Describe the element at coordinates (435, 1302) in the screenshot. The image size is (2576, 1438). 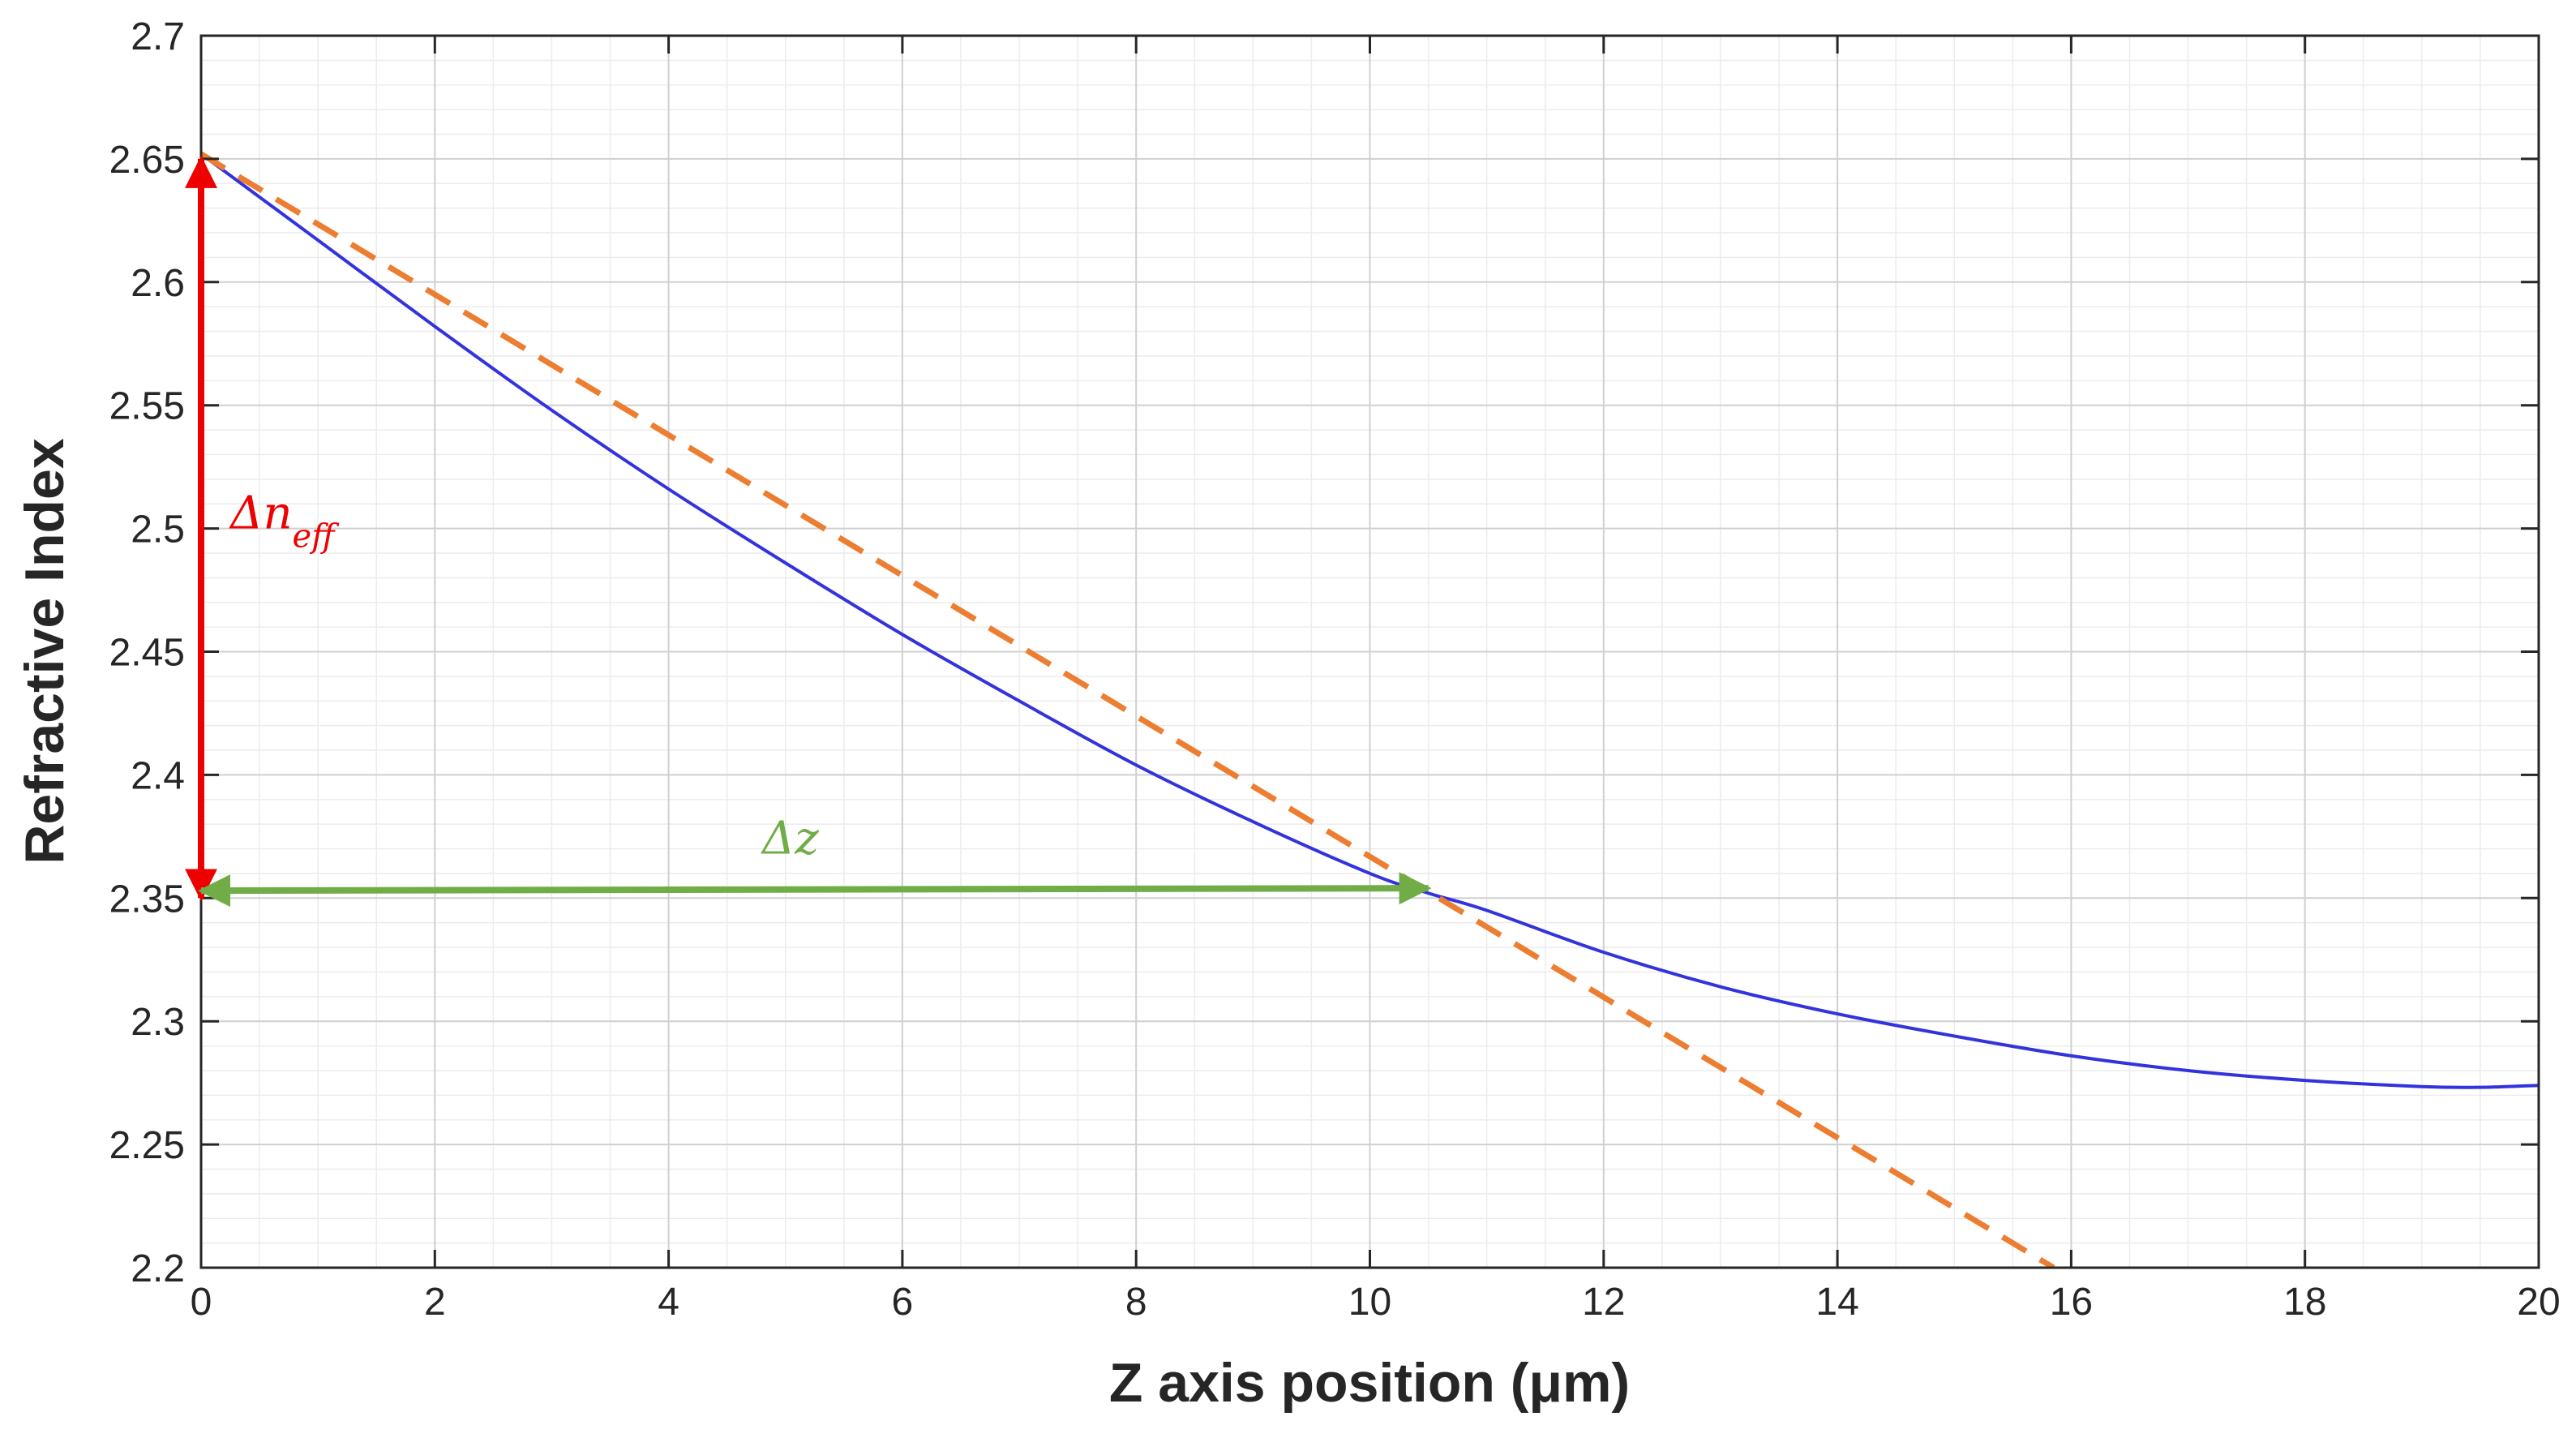
I see `x-tick-label: 2` at that location.